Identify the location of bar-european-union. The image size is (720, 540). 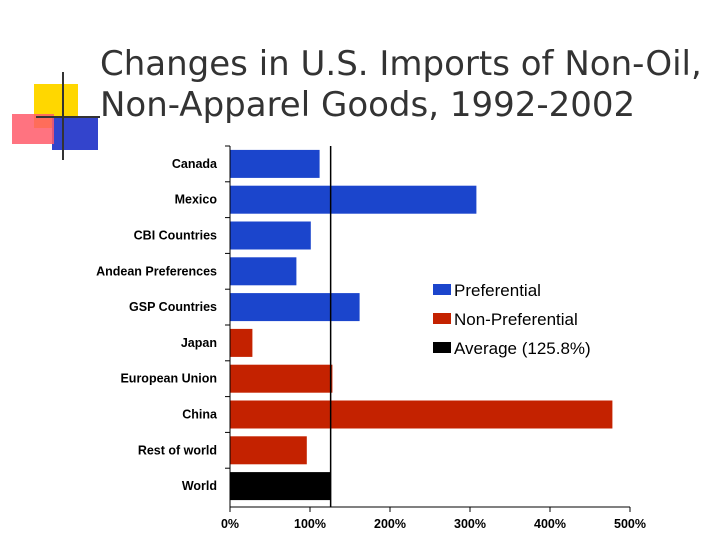
(281, 378).